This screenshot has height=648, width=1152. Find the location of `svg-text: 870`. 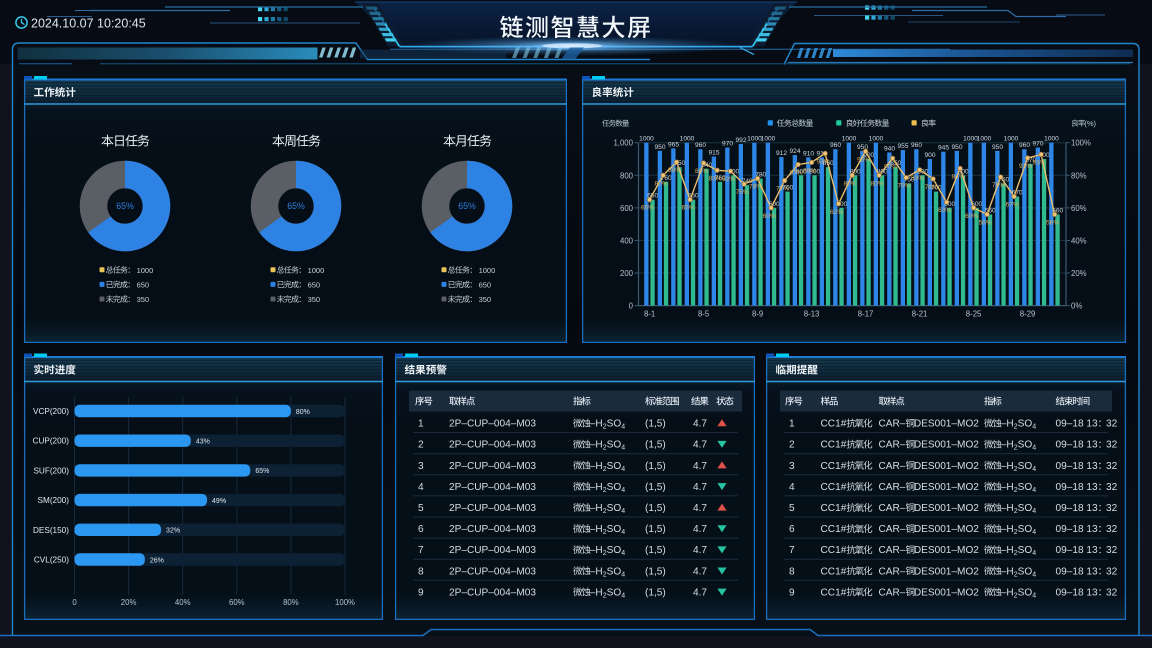

svg-text: 870 is located at coordinates (1030, 160).